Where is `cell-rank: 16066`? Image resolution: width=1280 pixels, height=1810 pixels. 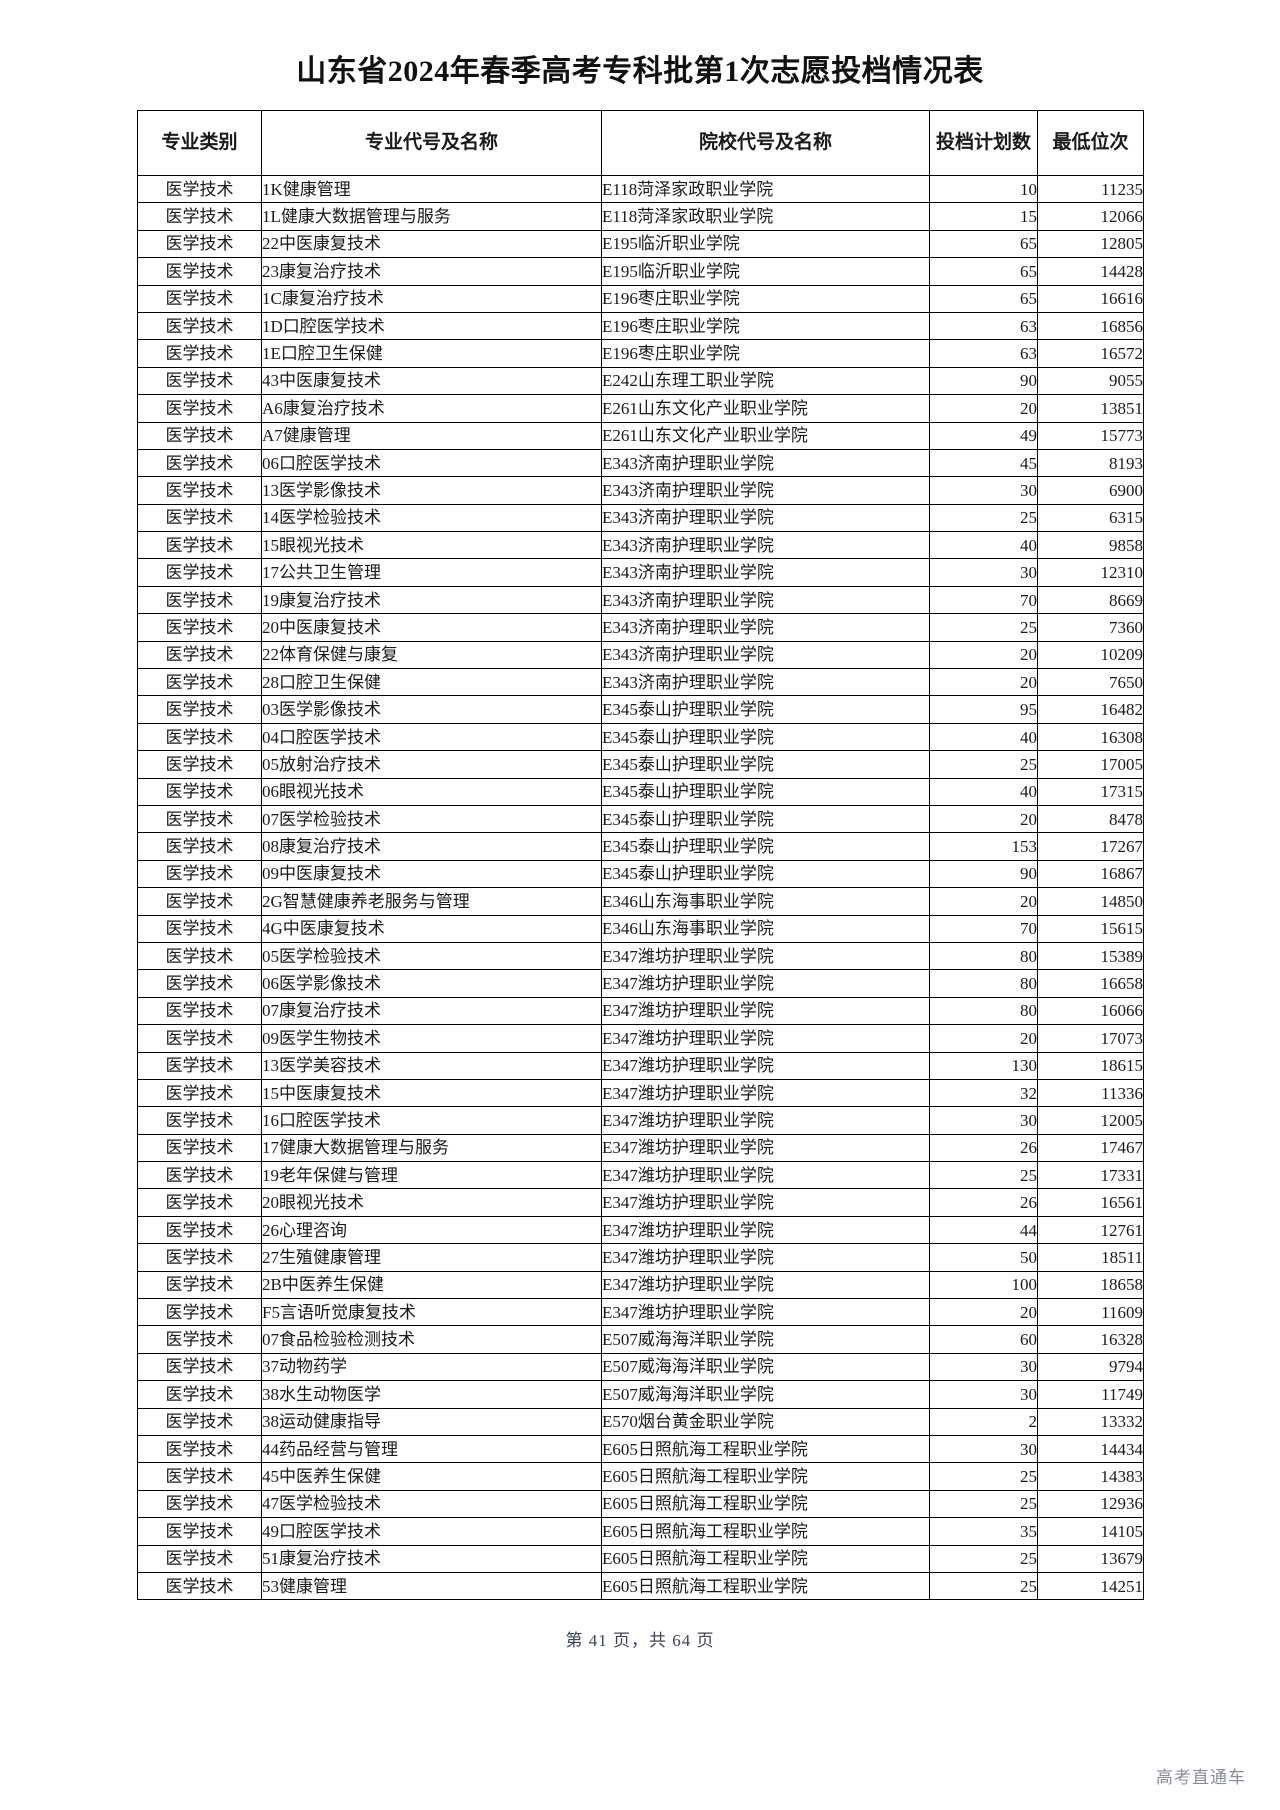 cell-rank: 16066 is located at coordinates (1090, 1011).